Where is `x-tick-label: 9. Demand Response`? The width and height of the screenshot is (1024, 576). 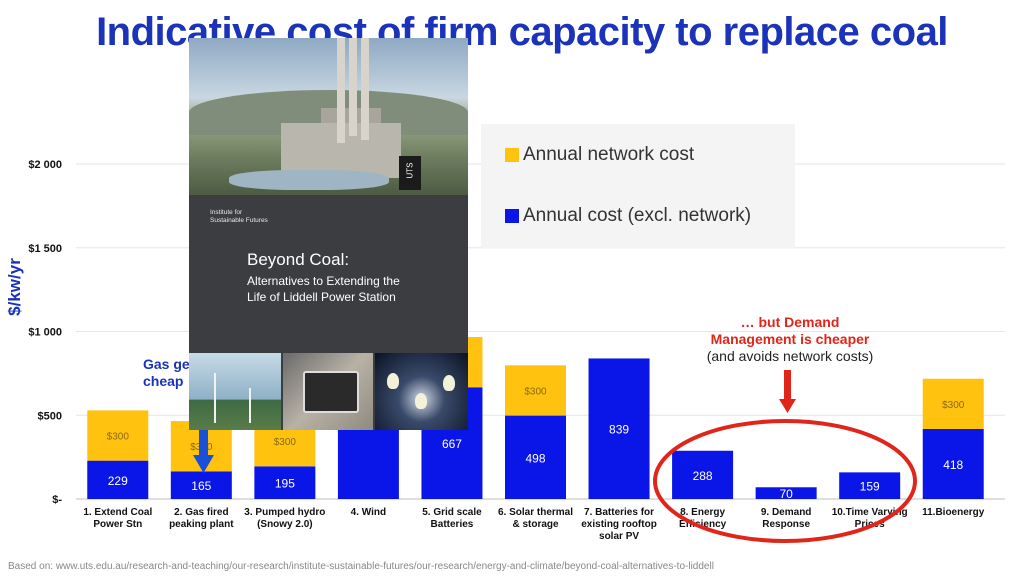
x-tick-label: 9. Demand Response is located at coordinates (786, 518).